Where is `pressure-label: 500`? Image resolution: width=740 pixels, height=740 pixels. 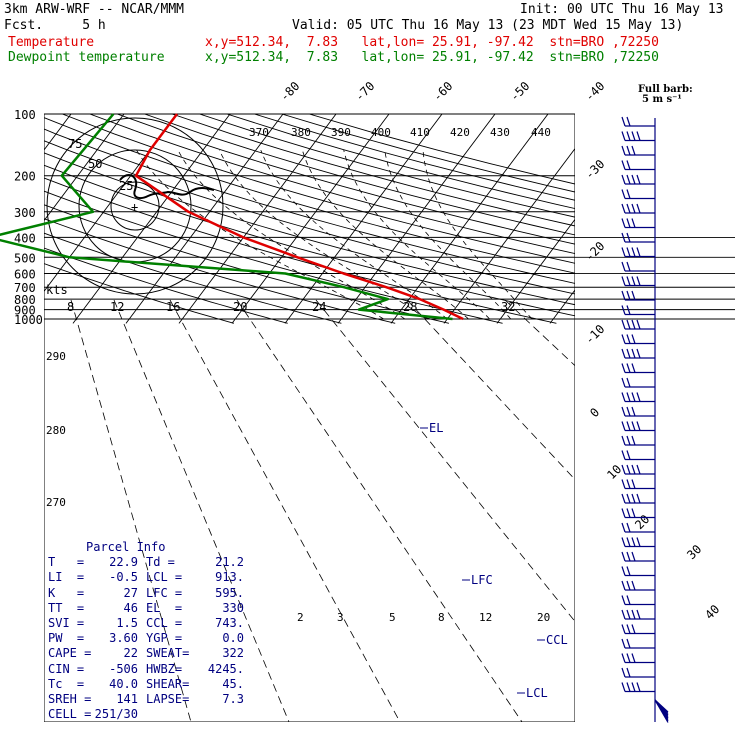
pressure-label: 500 is located at coordinates (25, 258).